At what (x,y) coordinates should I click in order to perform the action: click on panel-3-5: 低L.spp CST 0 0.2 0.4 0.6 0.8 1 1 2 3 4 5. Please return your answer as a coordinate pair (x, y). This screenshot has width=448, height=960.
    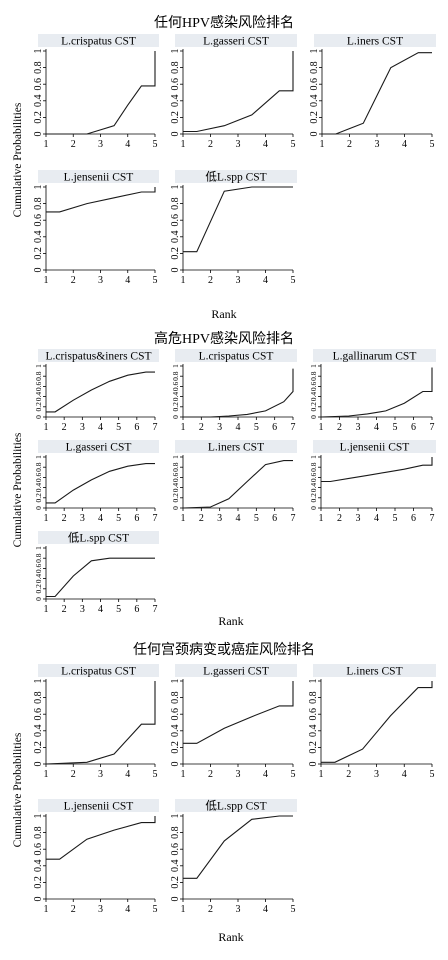
    Looking at the image, I should click on (233, 857).